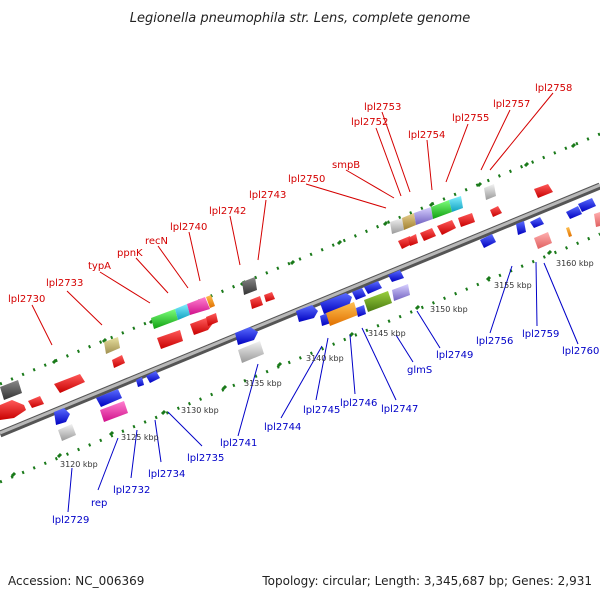 Image resolution: width=600 pixels, height=600 pixels. Describe the element at coordinates (399, 409) in the screenshot. I see `gene-label: lpl2747` at that location.